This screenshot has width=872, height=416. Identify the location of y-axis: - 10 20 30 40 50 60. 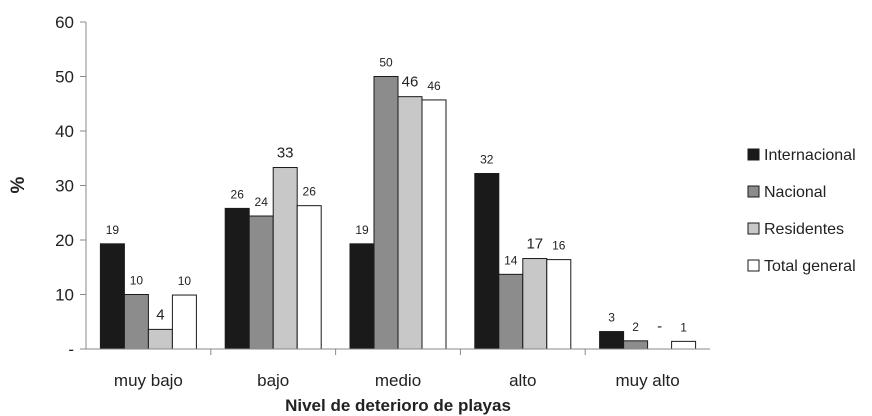
(71, 186).